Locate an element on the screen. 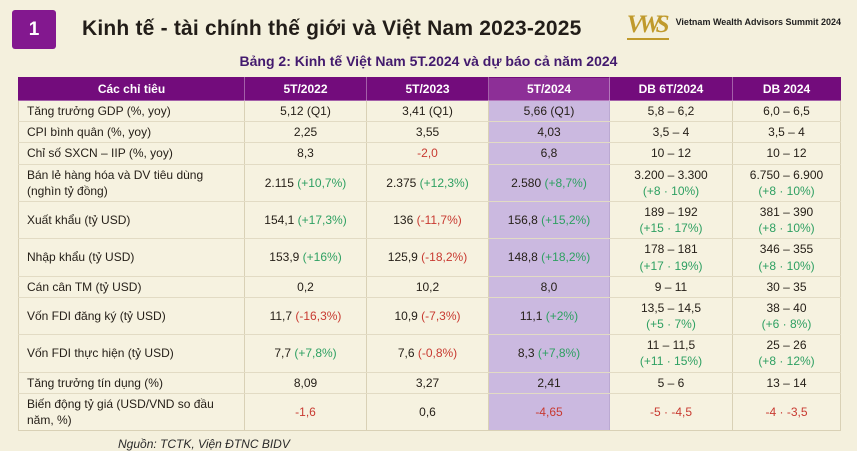 This screenshot has height=451, width=857. cell: 11 – 11,5 (+11 · 15%) is located at coordinates (671, 353).